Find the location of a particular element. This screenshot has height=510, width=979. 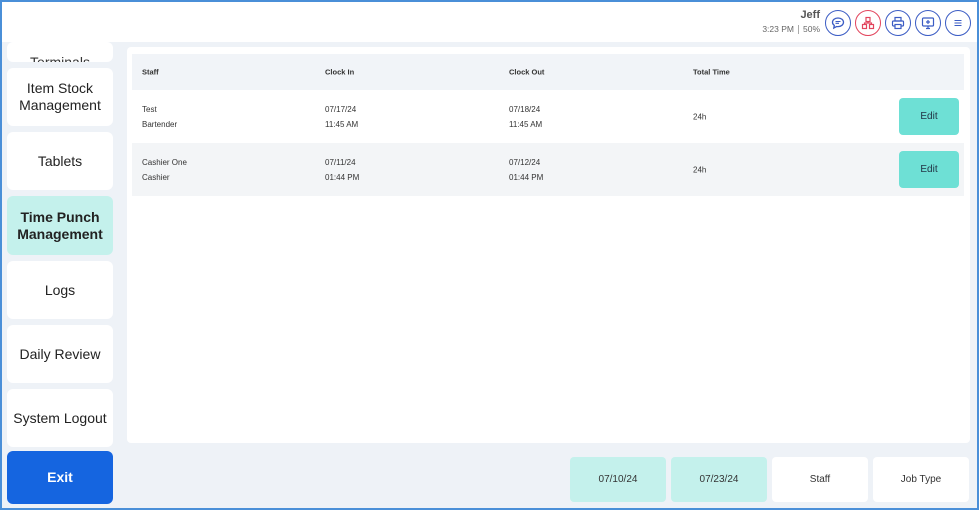

clock-out-time: 01:44 PM is located at coordinates (526, 177).